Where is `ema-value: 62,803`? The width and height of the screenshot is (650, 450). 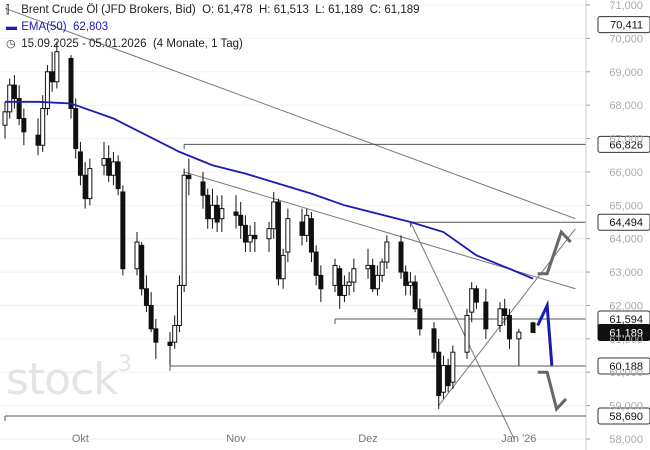
ema-value: 62,803 is located at coordinates (90, 27).